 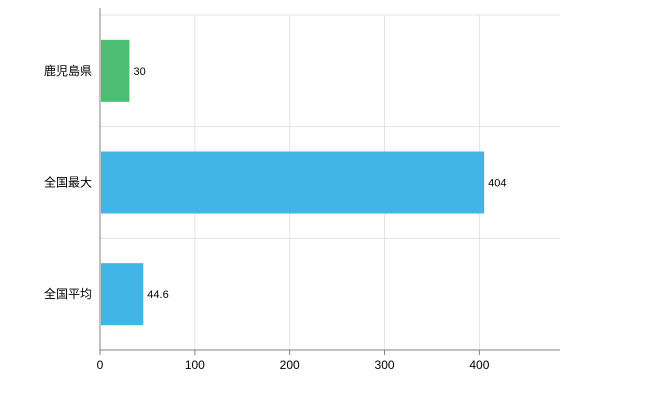 What do you see at coordinates (195, 365) in the screenshot?
I see `x-tick-label: 100` at bounding box center [195, 365].